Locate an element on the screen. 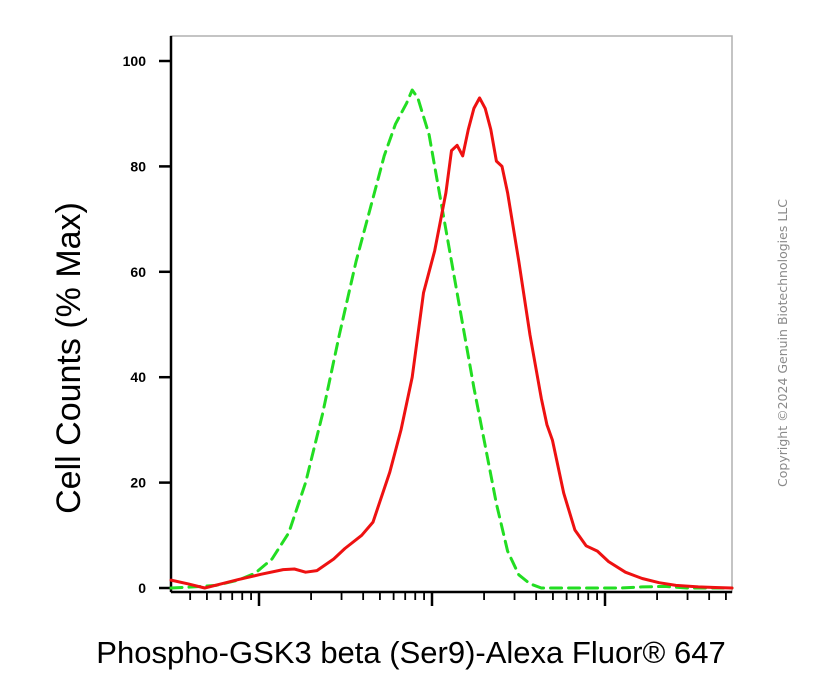 This screenshot has height=690, width=824. x-ticks is located at coordinates (458, 599).